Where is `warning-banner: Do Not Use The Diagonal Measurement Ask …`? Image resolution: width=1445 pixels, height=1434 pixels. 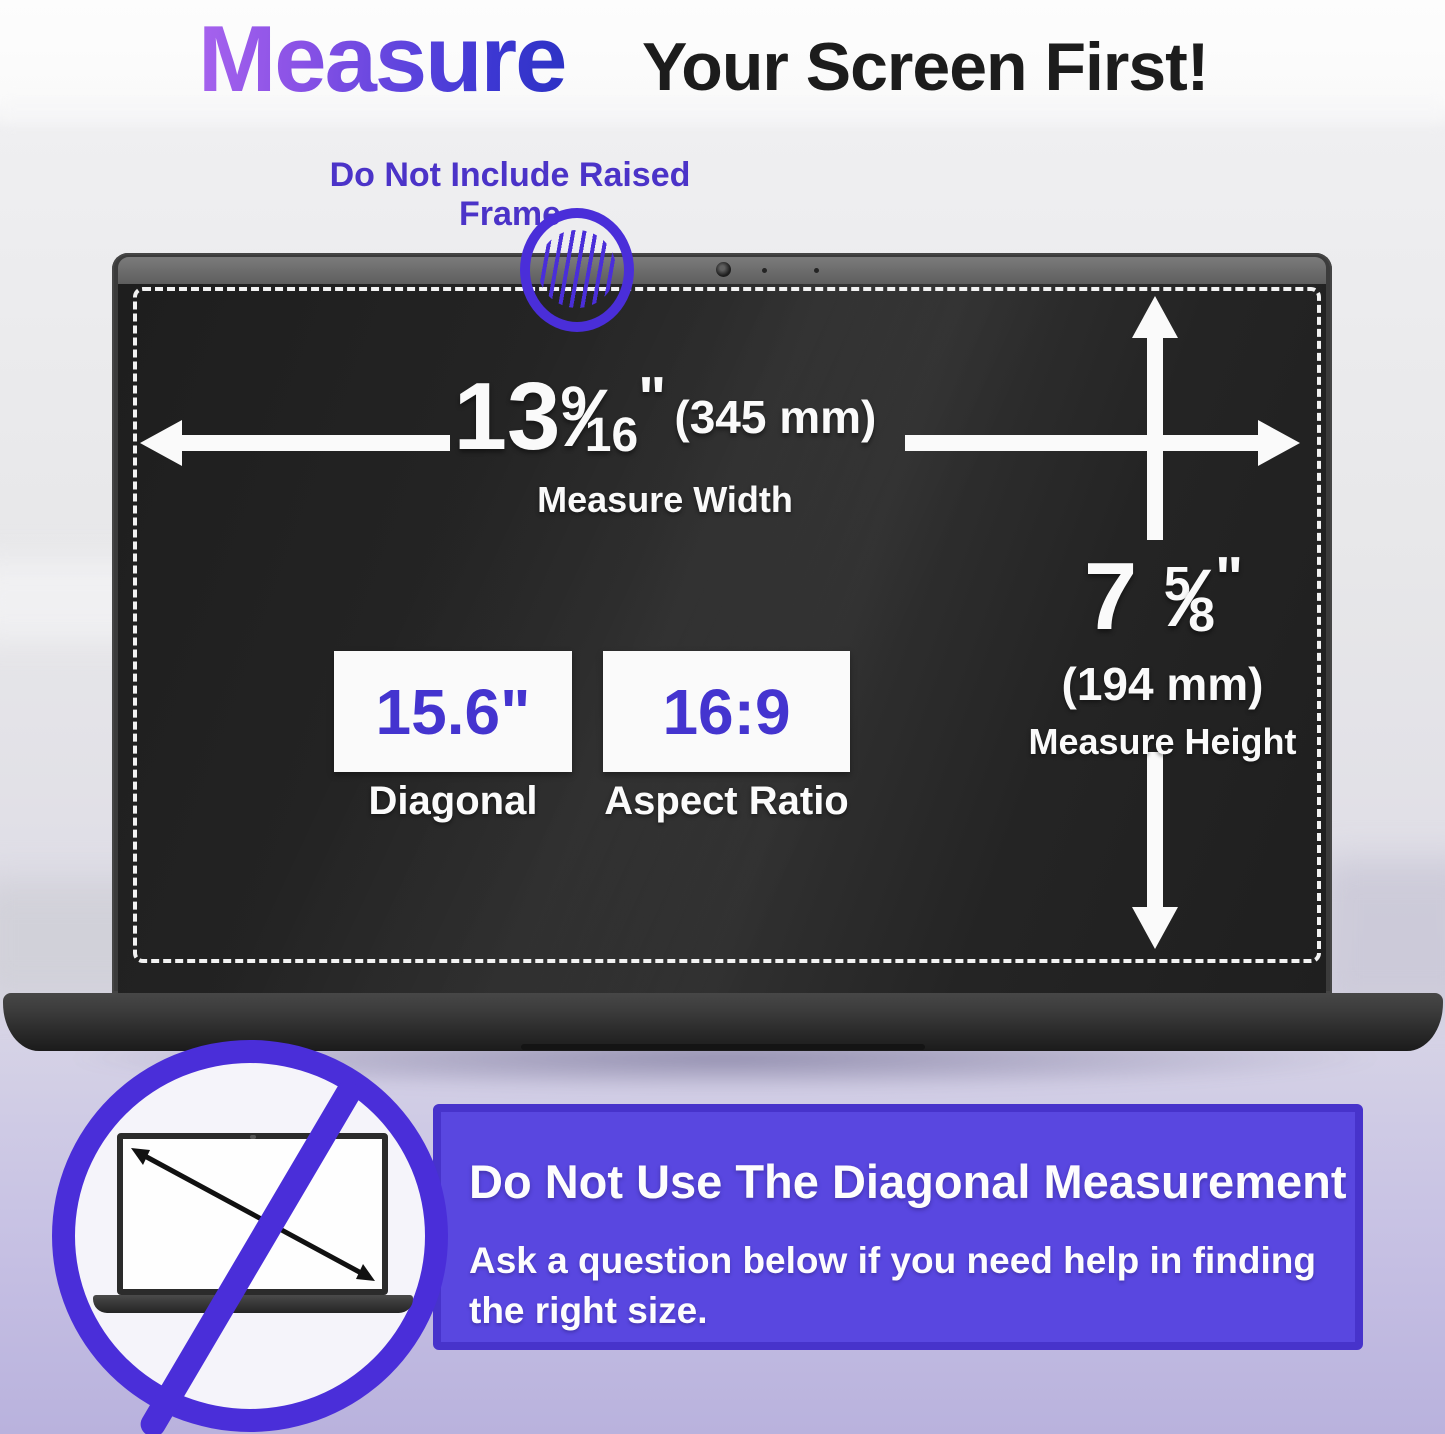
warning-banner: Do Not Use The Diagonal Measurement Ask … is located at coordinates (898, 1227).